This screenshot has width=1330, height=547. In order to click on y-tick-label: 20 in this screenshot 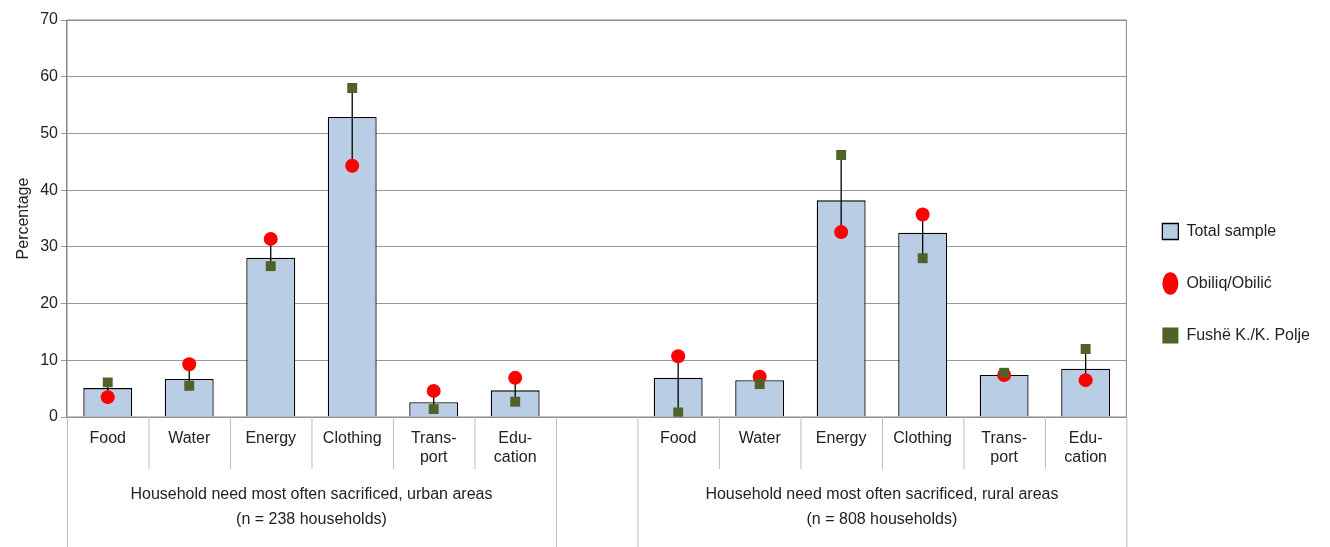, I will do `click(49, 302)`.